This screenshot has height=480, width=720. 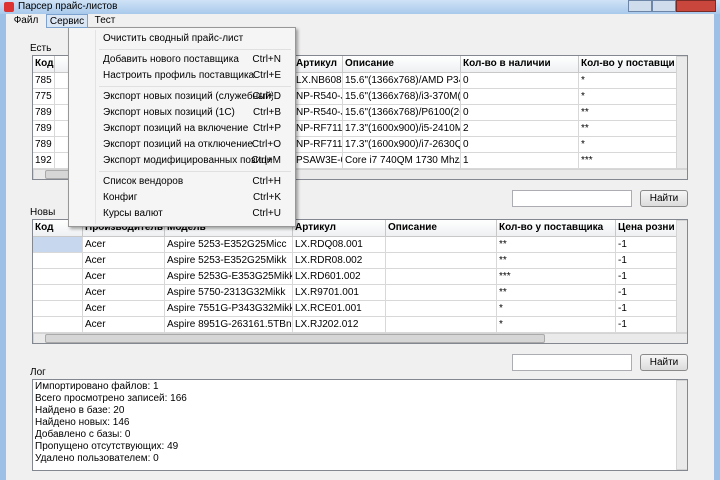 I want to click on scroll-thumb, so click(x=295, y=338).